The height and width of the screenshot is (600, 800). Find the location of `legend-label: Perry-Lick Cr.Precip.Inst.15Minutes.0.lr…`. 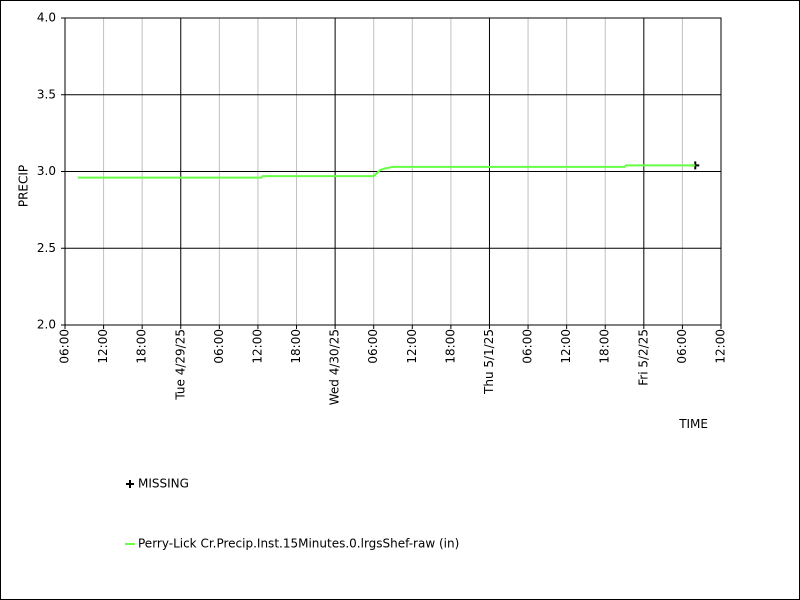

legend-label: Perry-Lick Cr.Precip.Inst.15Minutes.0.lr… is located at coordinates (298, 544).